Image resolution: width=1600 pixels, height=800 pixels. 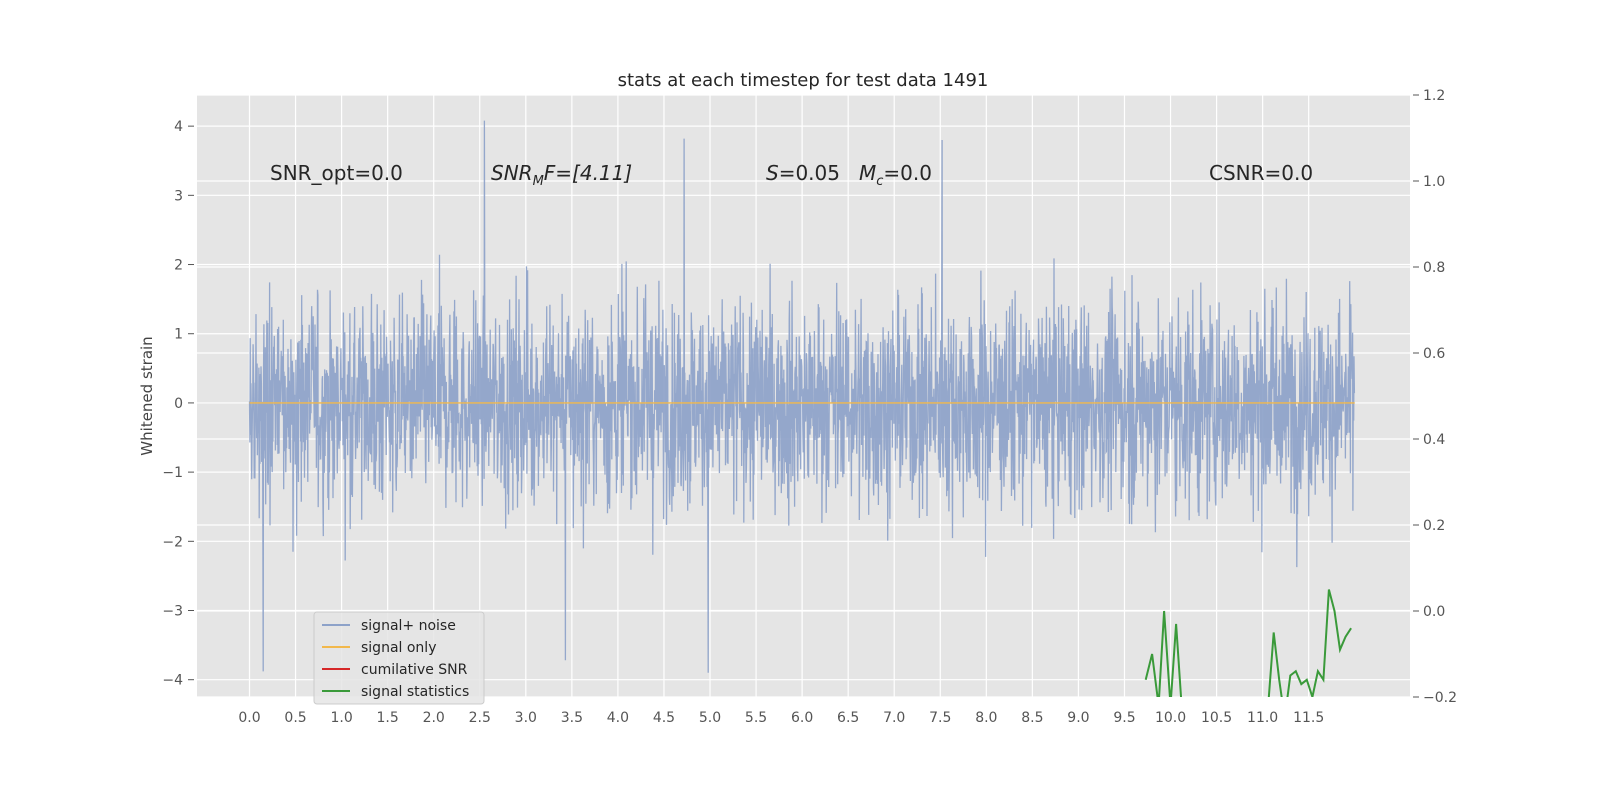 What do you see at coordinates (1261, 173) in the screenshot?
I see `annotation-csnr: CSNR=0.0` at bounding box center [1261, 173].